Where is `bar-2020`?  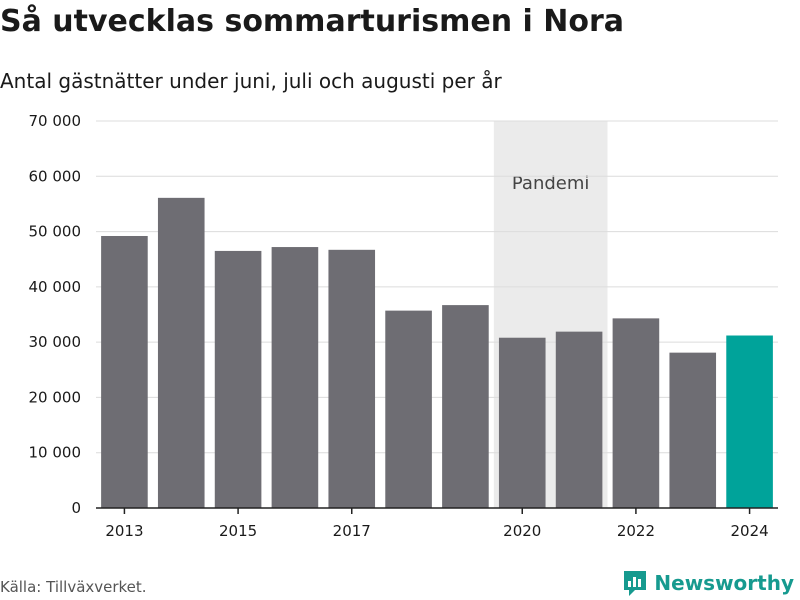
bar-2020 is located at coordinates (522, 422).